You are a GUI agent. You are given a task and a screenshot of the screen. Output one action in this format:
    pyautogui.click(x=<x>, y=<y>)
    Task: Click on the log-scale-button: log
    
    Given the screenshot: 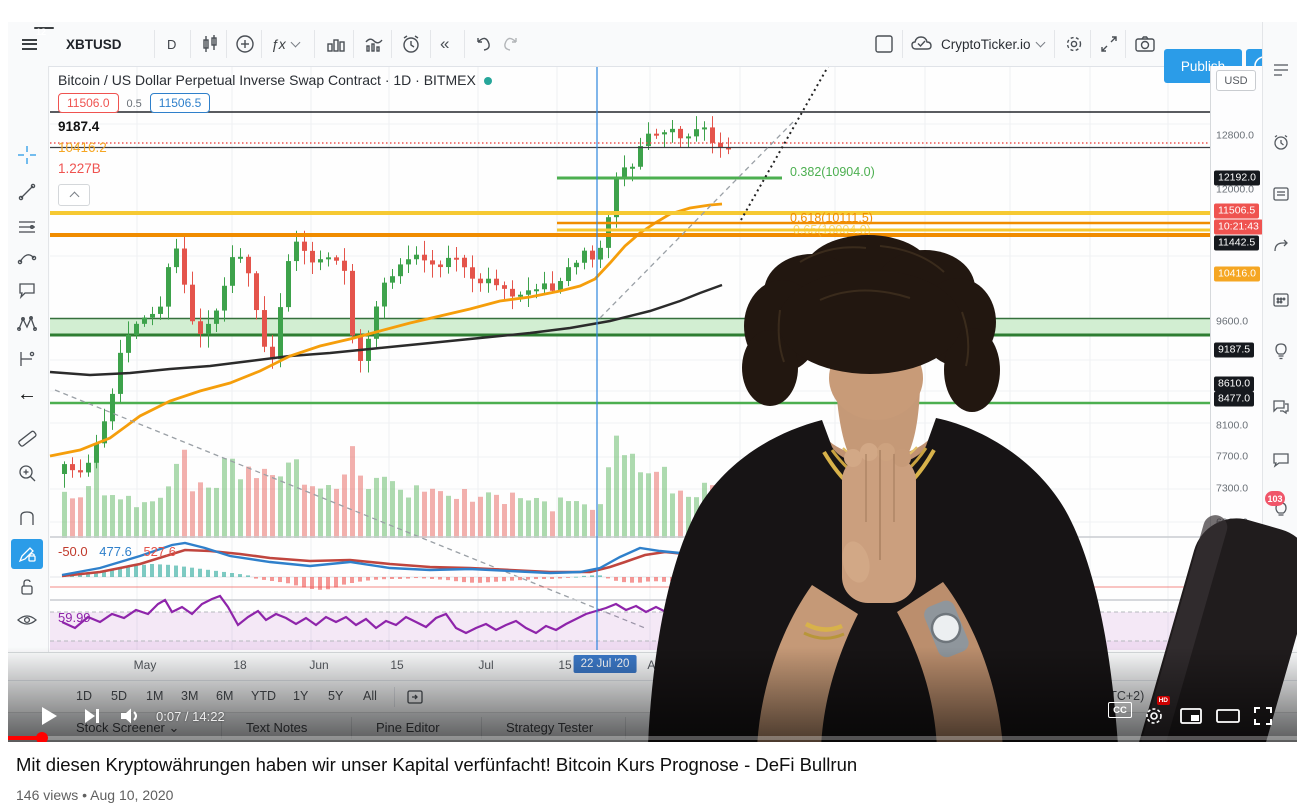 What is the action you would take?
    pyautogui.click(x=1230, y=696)
    